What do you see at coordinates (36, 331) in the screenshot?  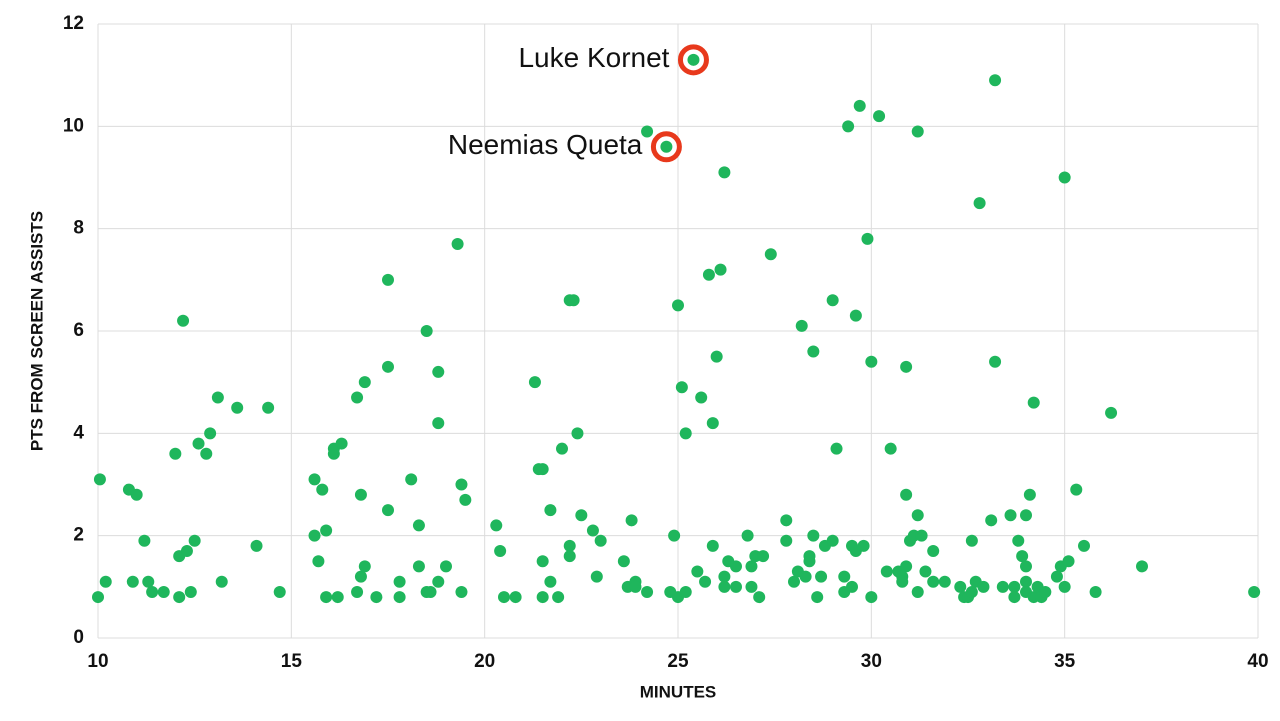 I see `y-axis-label: PTS FROM SCREEN ASSISTS` at bounding box center [36, 331].